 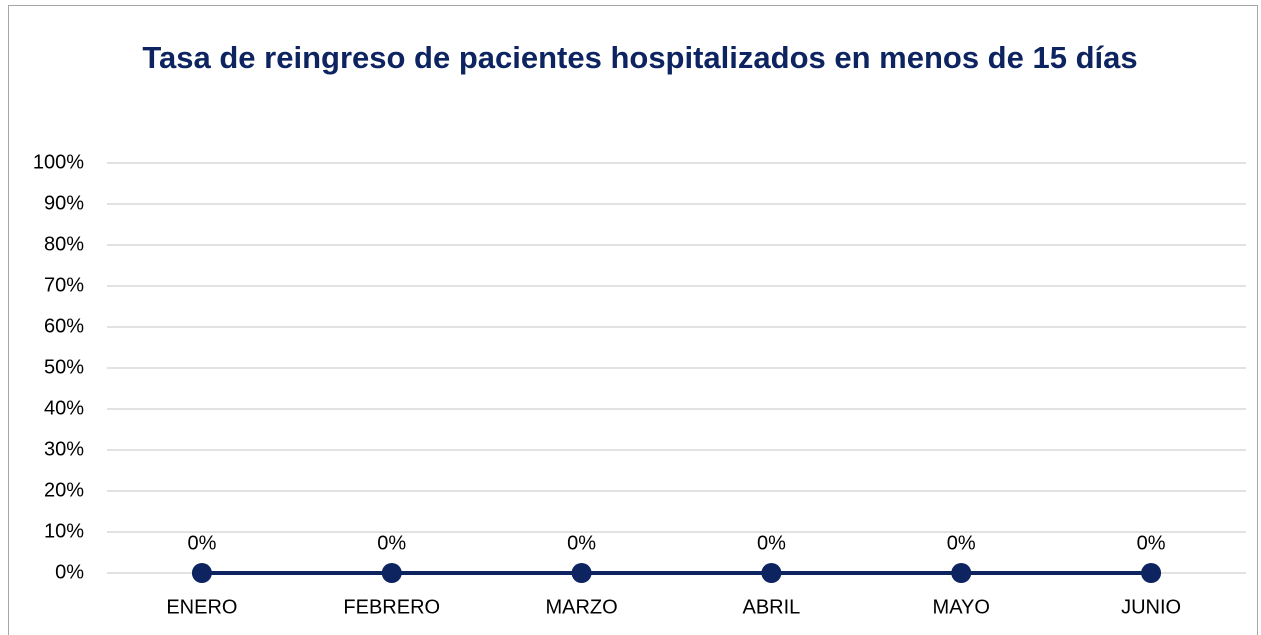 I want to click on x-tick-label: FEBRERO, so click(x=391, y=607).